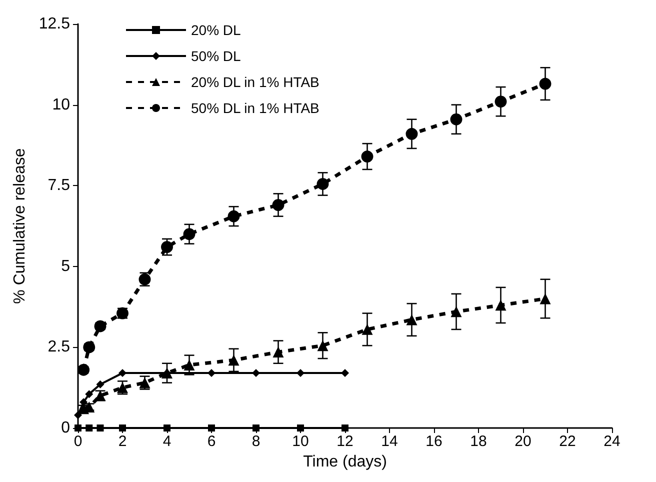 Image resolution: width=656 pixels, height=482 pixels. What do you see at coordinates (255, 82) in the screenshot?
I see `legend-label: 20% DL in 1% HTAB` at bounding box center [255, 82].